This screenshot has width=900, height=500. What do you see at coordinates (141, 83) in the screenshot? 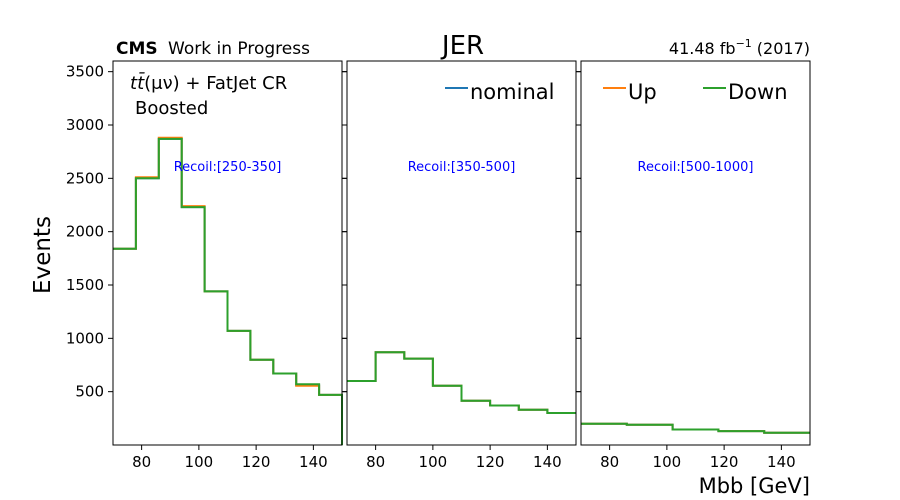
I see `process-tbar: t̄` at bounding box center [141, 83].